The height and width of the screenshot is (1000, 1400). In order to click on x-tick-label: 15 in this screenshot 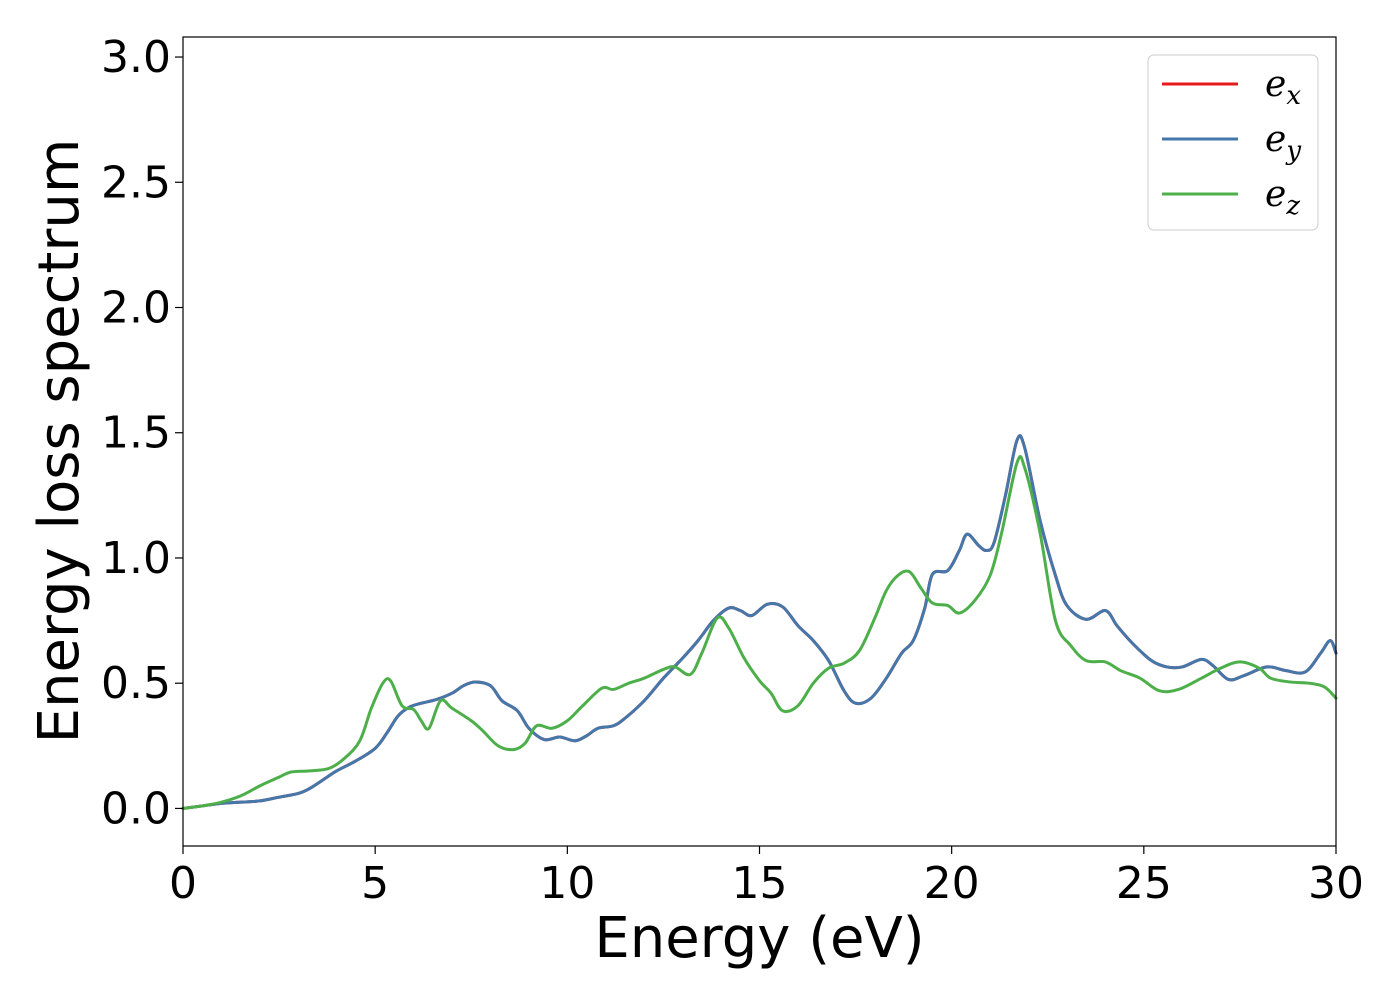, I will do `click(760, 883)`.